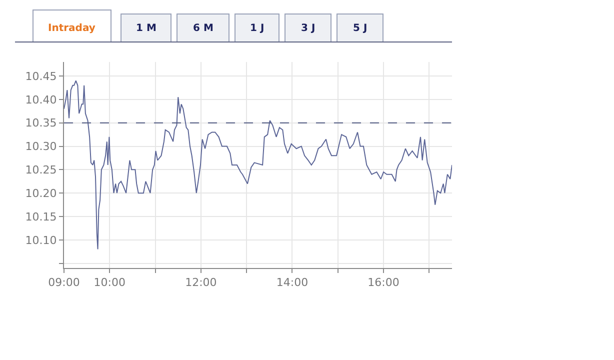 This screenshot has height=360, width=614. Describe the element at coordinates (41, 99) in the screenshot. I see `y-tick-label: 10.40` at that location.